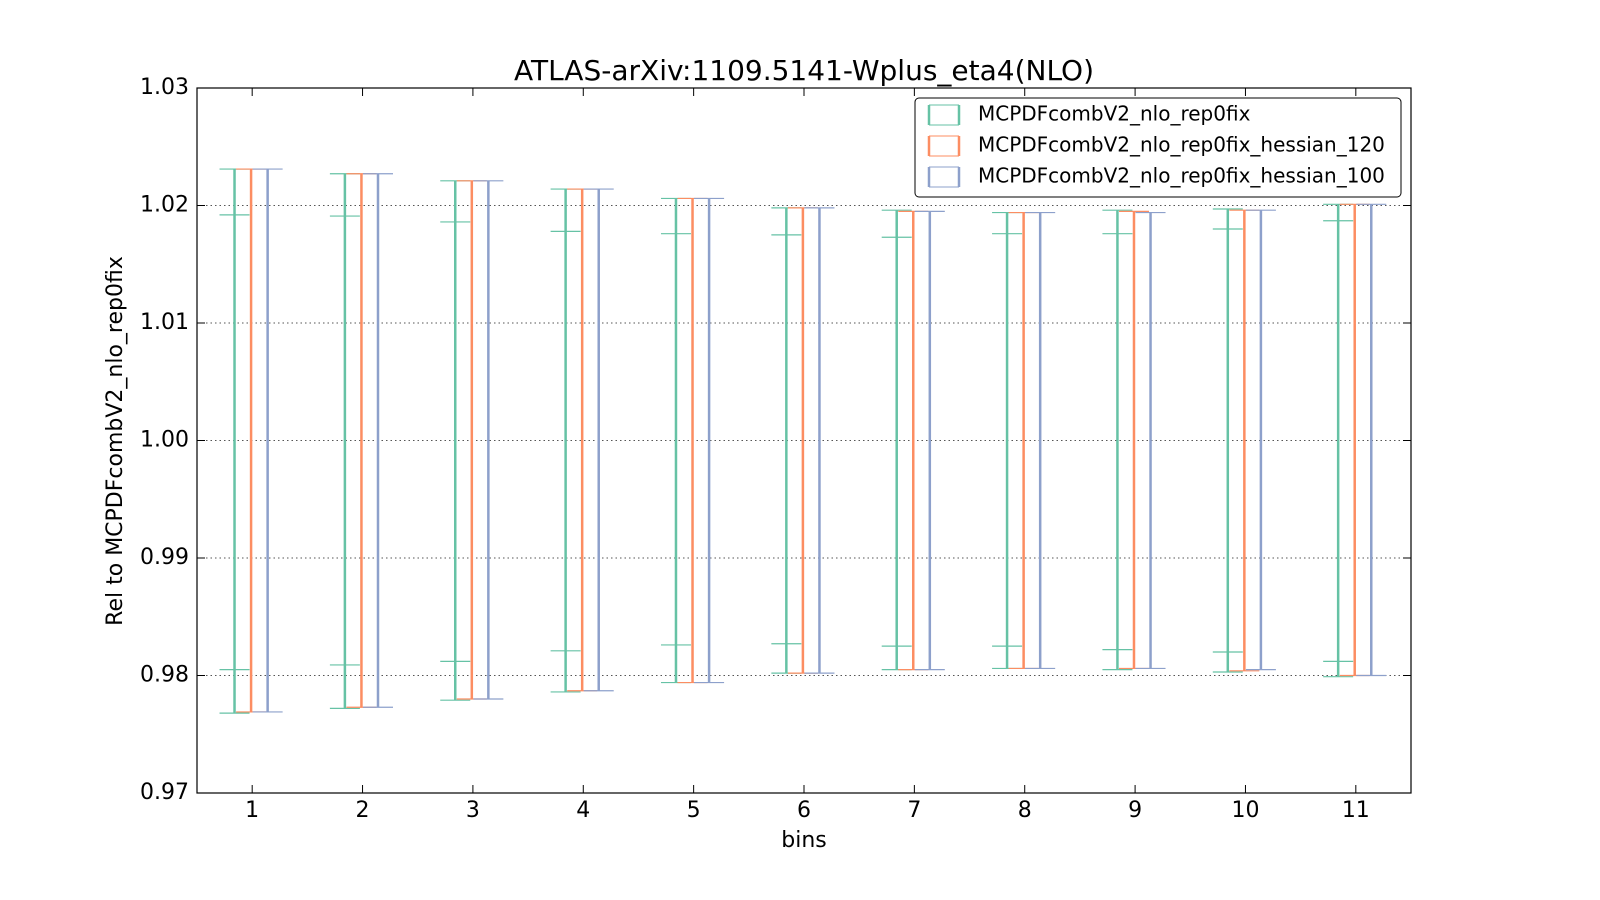 This screenshot has width=1600, height=900. Describe the element at coordinates (164, 675) in the screenshot. I see `y-tick-label: 0.98` at that location.